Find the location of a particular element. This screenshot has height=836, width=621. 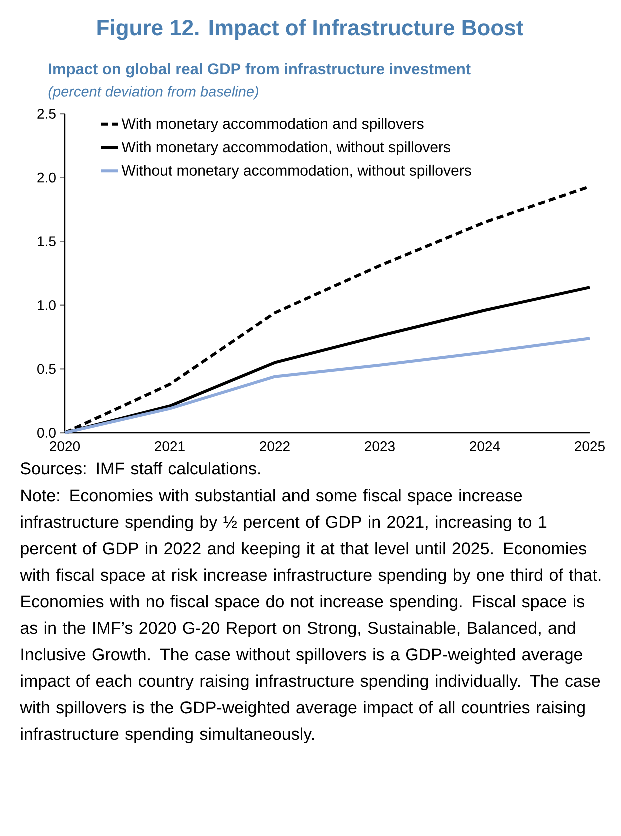

y-tick-label: 0.0 is located at coordinates (47, 433).